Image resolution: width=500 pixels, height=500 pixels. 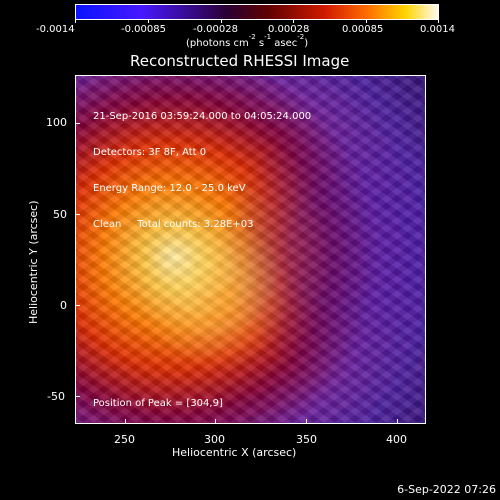 What do you see at coordinates (215, 29) in the screenshot?
I see `colorbar-label: -0.00028` at bounding box center [215, 29].